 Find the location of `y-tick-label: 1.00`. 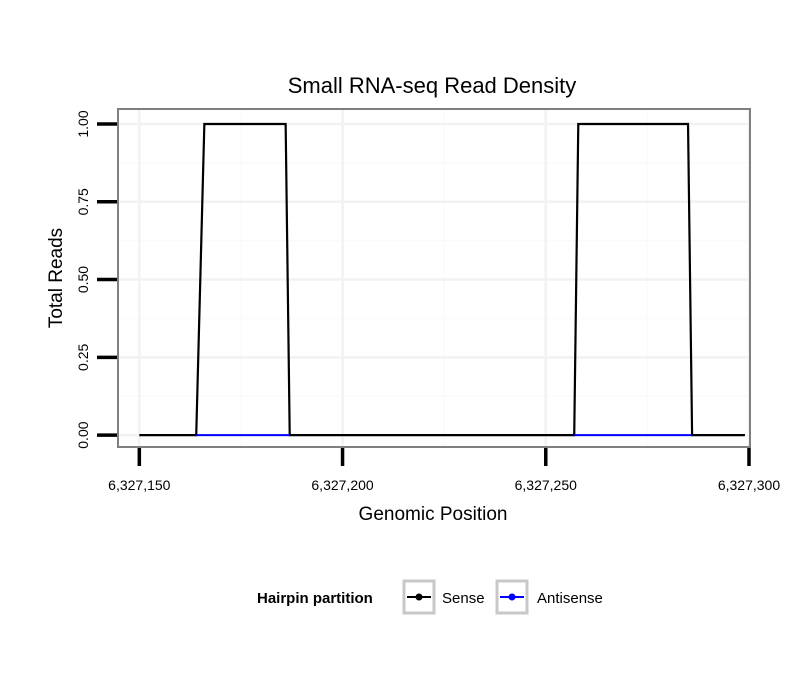

y-tick-label: 1.00 is located at coordinates (83, 123).